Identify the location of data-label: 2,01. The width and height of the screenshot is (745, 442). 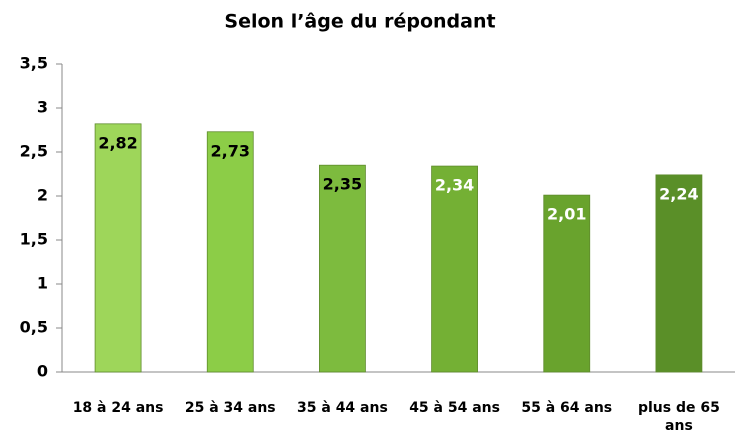
(566, 214).